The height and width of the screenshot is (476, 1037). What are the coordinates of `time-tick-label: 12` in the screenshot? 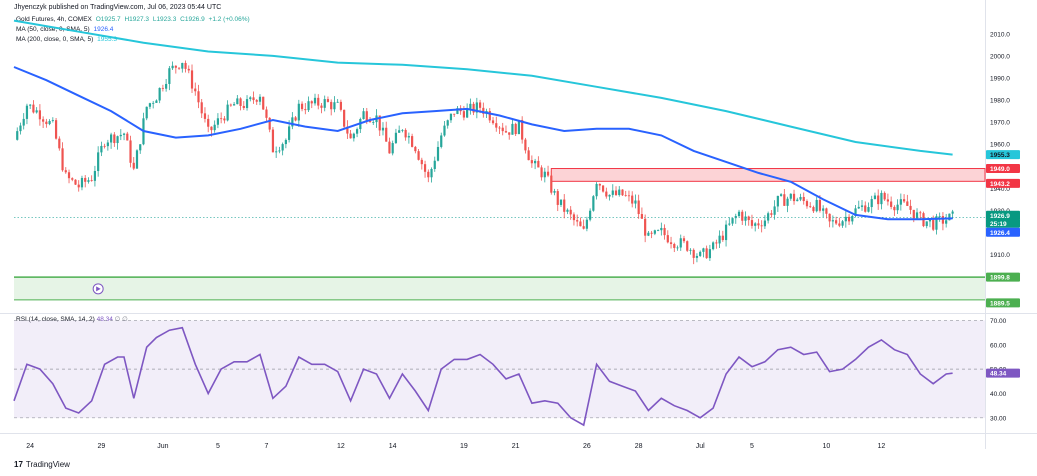 It's located at (341, 446).